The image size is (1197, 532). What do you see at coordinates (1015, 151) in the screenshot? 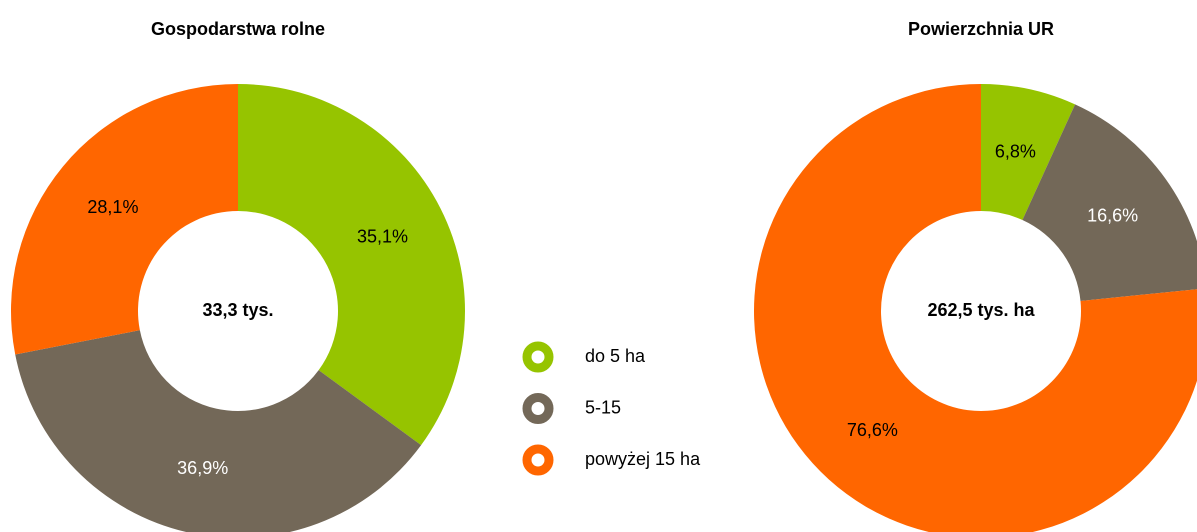
I see `data-label: 6,8%` at bounding box center [1015, 151].